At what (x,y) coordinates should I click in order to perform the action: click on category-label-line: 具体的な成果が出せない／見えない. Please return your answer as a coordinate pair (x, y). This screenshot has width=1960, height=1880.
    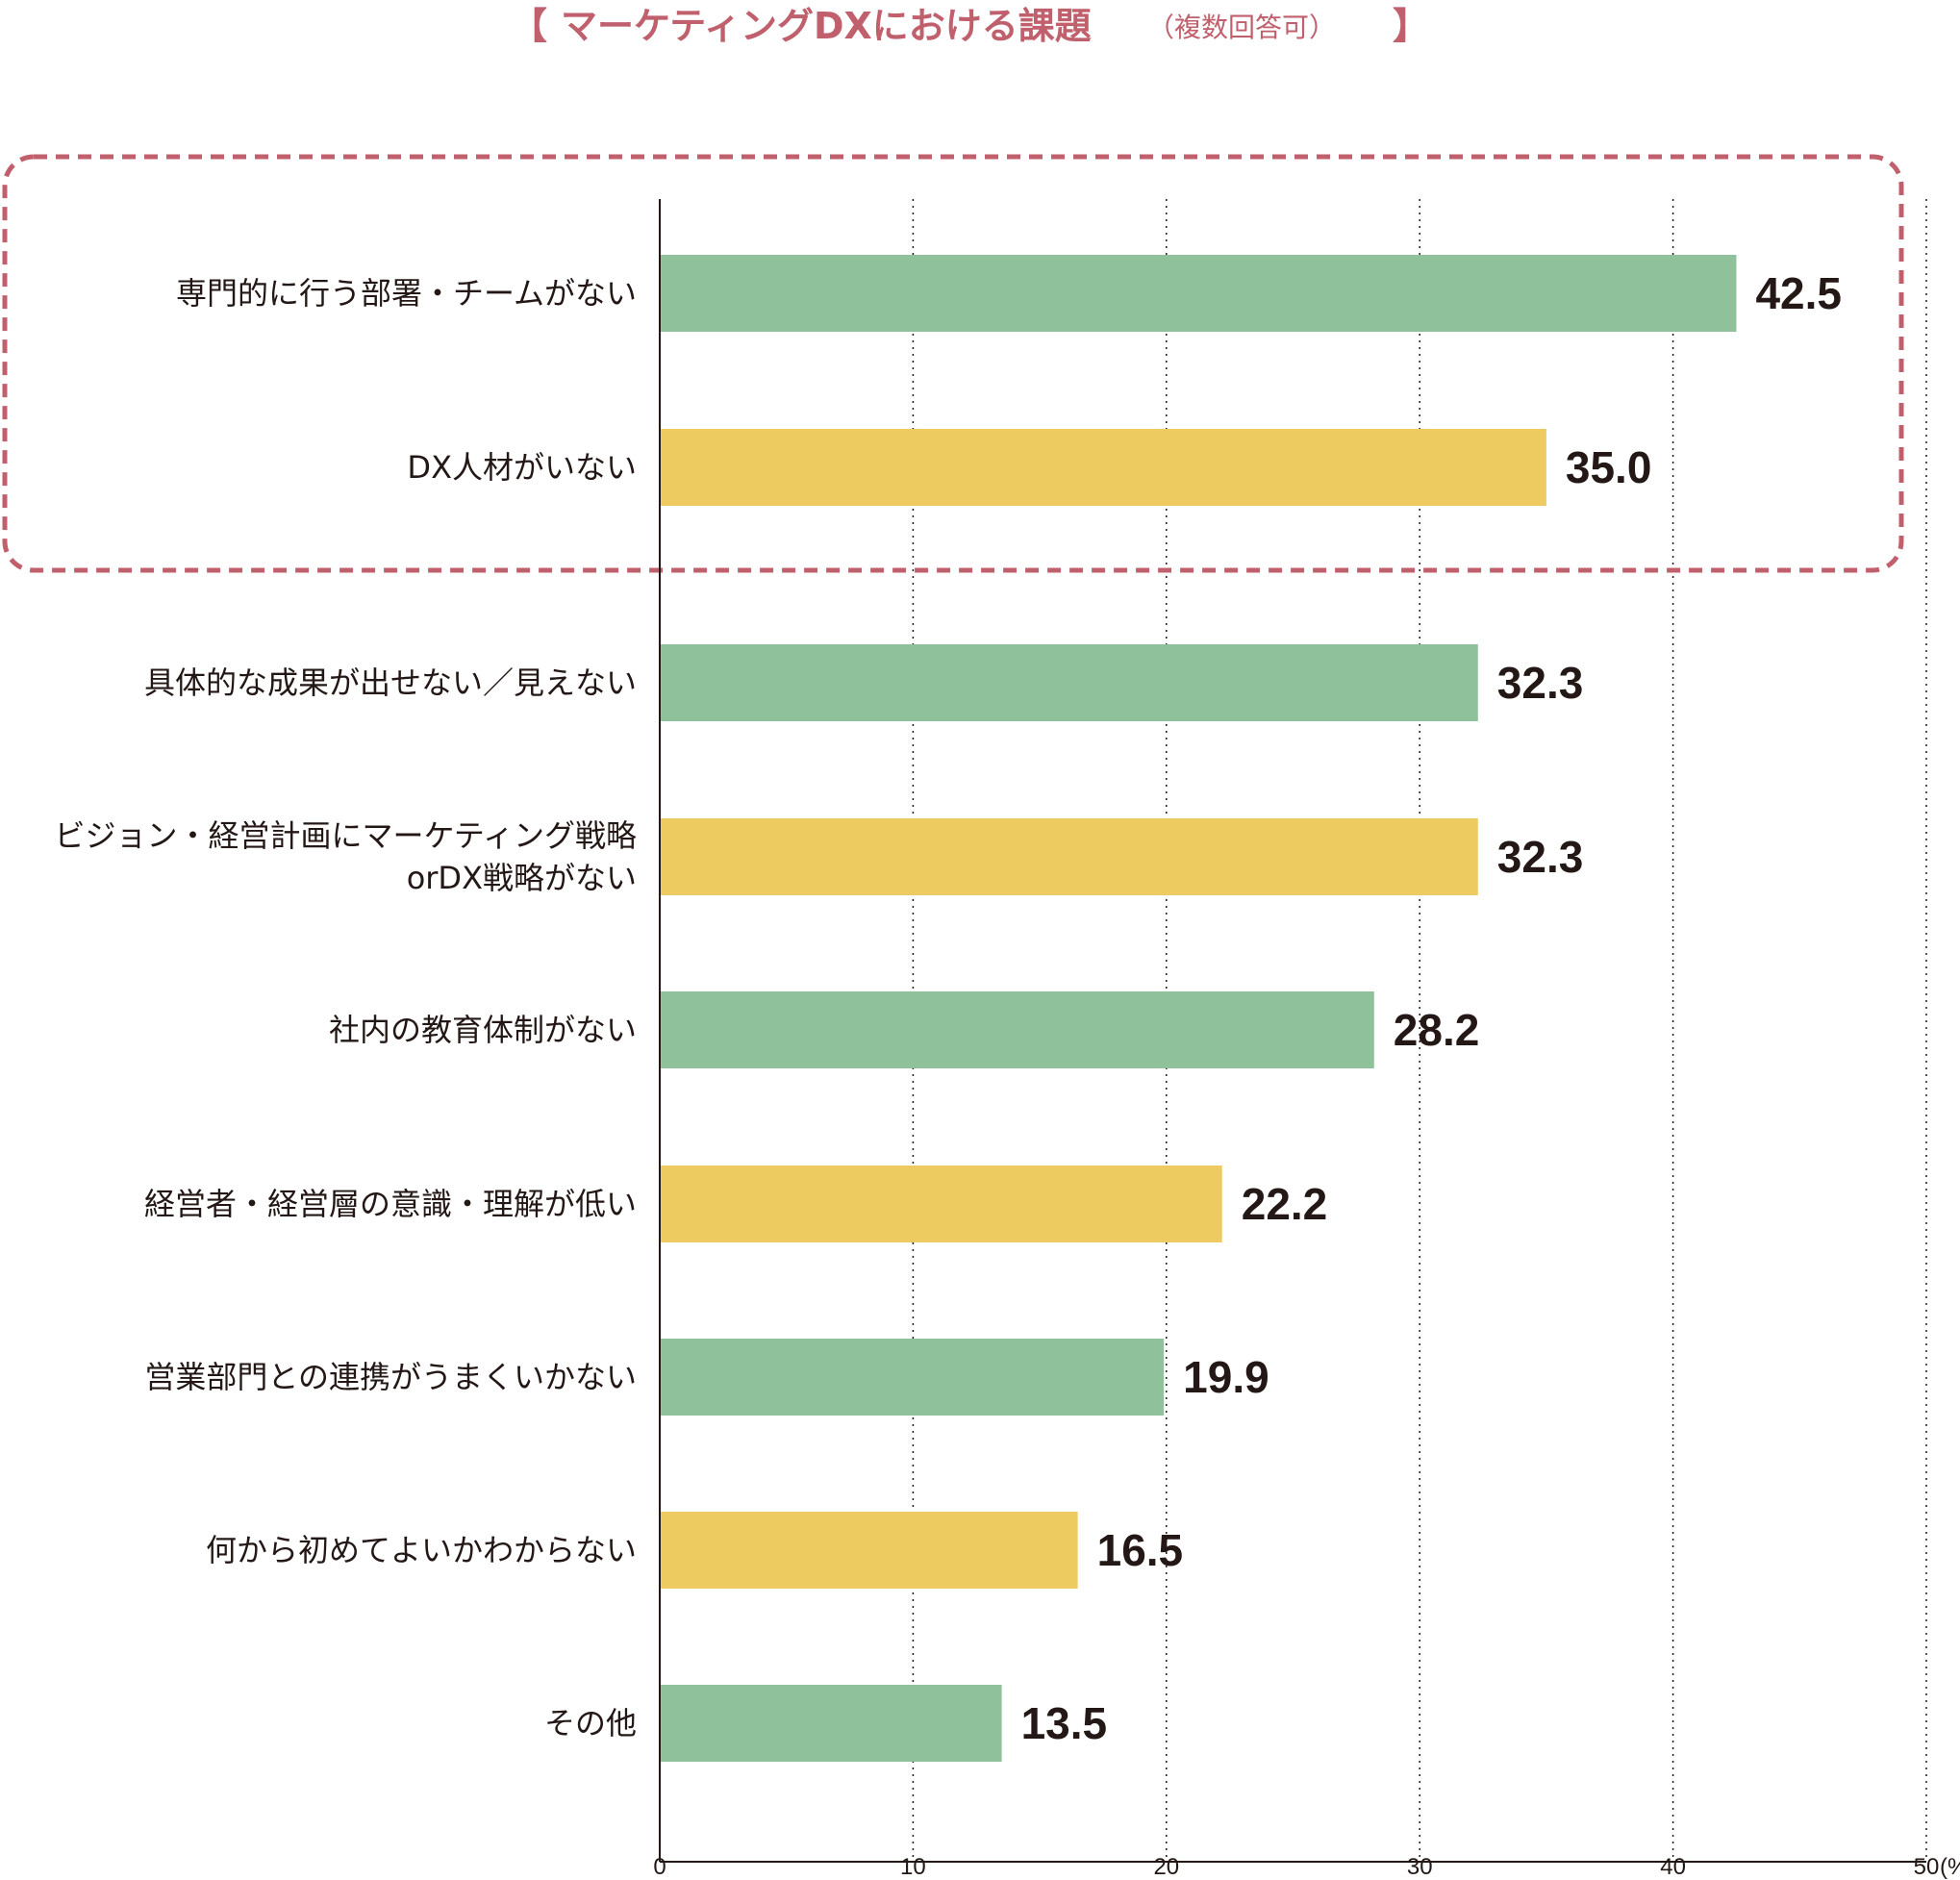
    Looking at the image, I should click on (390, 683).